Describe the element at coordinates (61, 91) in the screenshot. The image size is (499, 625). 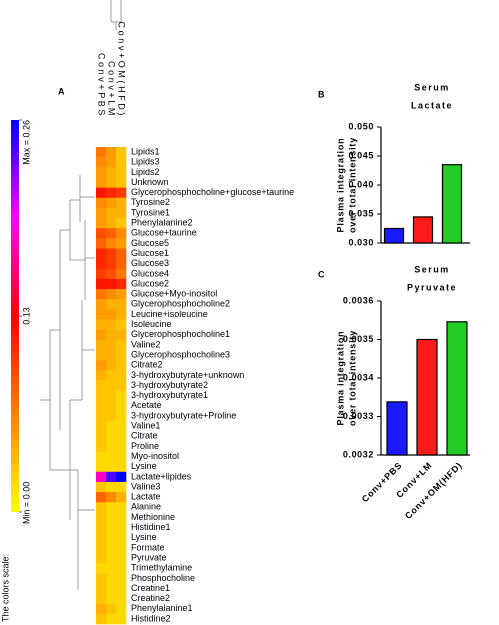
I see `panel-label: A` at that location.